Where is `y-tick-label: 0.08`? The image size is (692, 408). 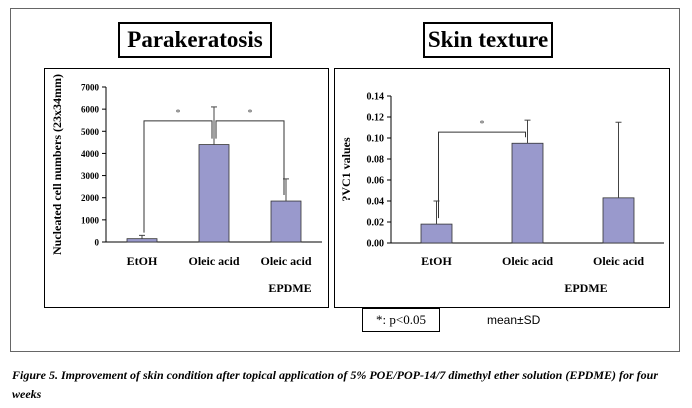
y-tick-label: 0.08 is located at coordinates (376, 160).